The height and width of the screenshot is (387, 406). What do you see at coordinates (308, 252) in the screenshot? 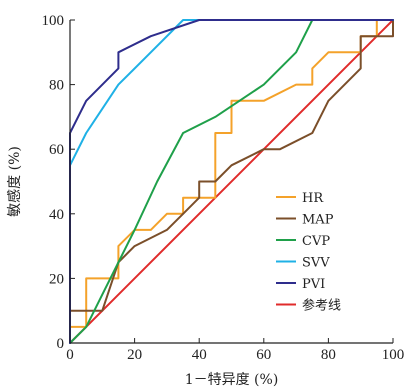
I see `legend: HR MAP CVP SVV PVI 参考线` at bounding box center [308, 252].